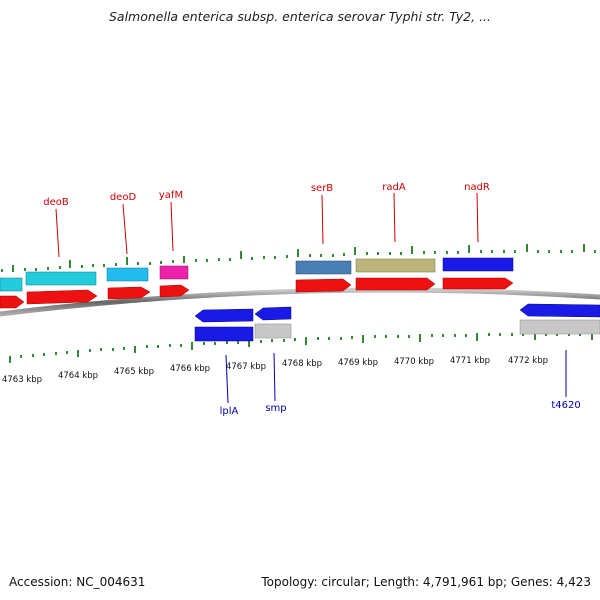 This screenshot has width=600, height=600. I want to click on accession-text: Accession: NC_004631, so click(77, 582).